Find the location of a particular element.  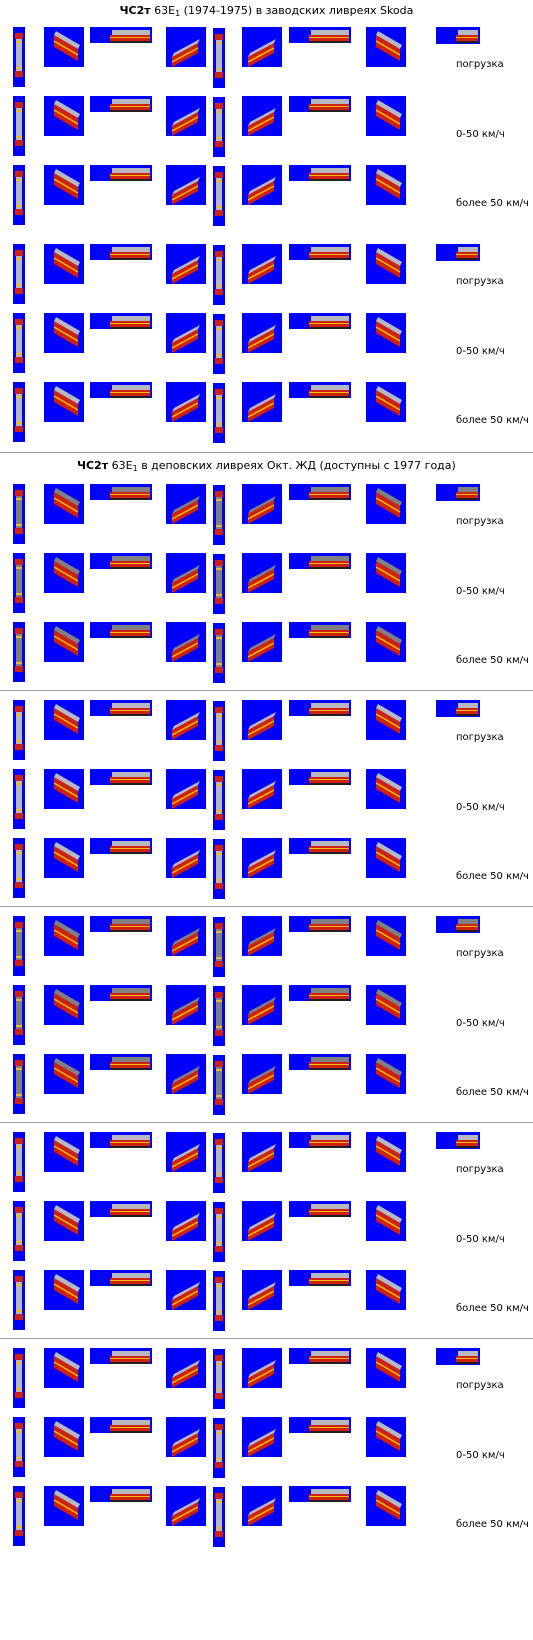

g5-r2-sprite-w is located at coordinates (320, 1278).